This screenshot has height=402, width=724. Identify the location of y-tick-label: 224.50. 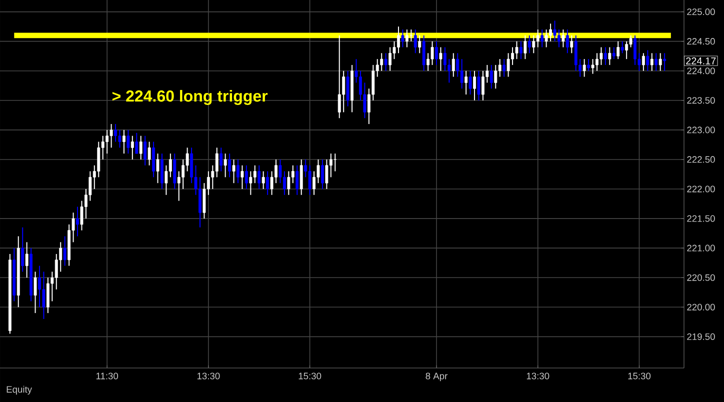
(701, 41).